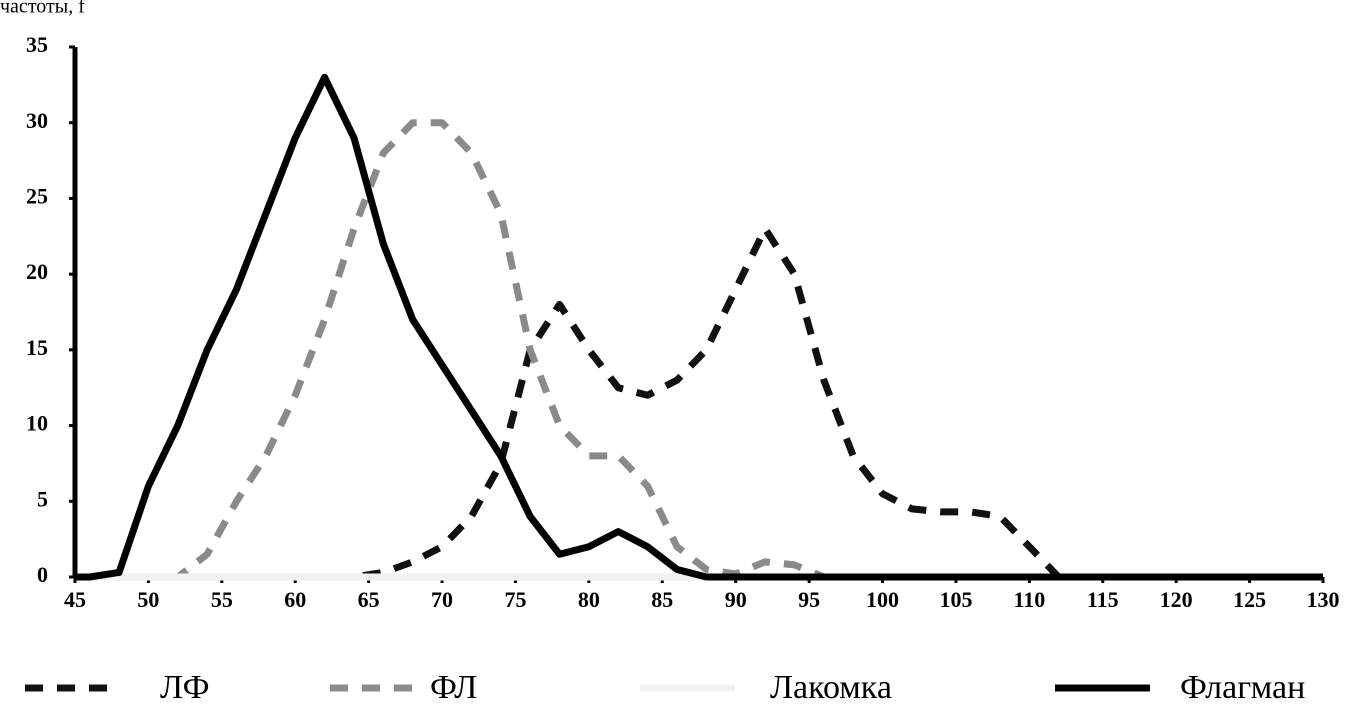 The width and height of the screenshot is (1361, 707). Describe the element at coordinates (882, 599) in the screenshot. I see `x-tick-label: 100` at that location.